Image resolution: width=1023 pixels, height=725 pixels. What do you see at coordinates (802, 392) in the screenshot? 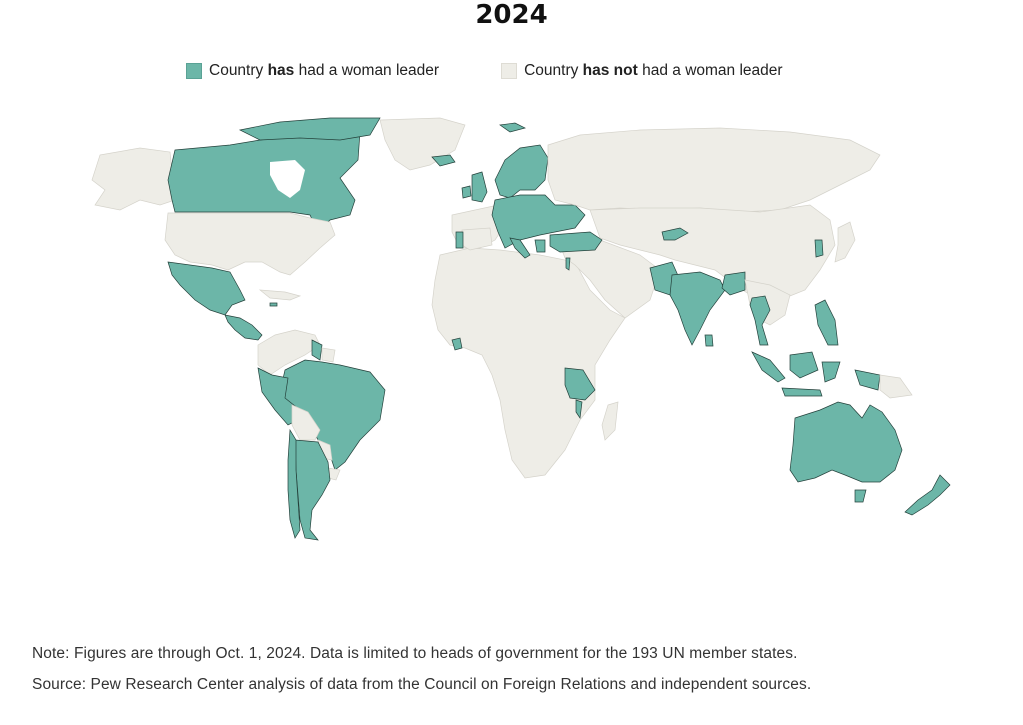
I see `country-indonesia-java` at bounding box center [802, 392].